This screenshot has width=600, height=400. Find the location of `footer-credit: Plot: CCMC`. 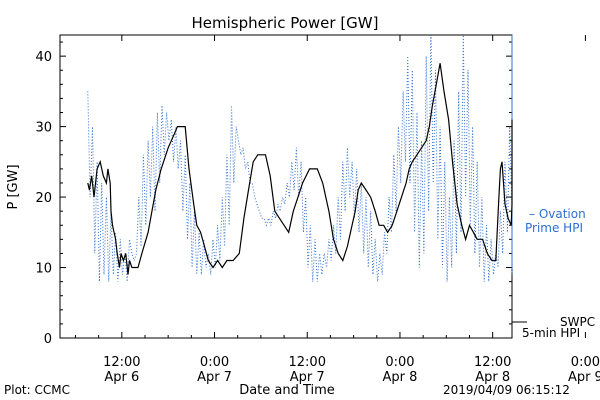

footer-credit: Plot: CCMC is located at coordinates (37, 390).